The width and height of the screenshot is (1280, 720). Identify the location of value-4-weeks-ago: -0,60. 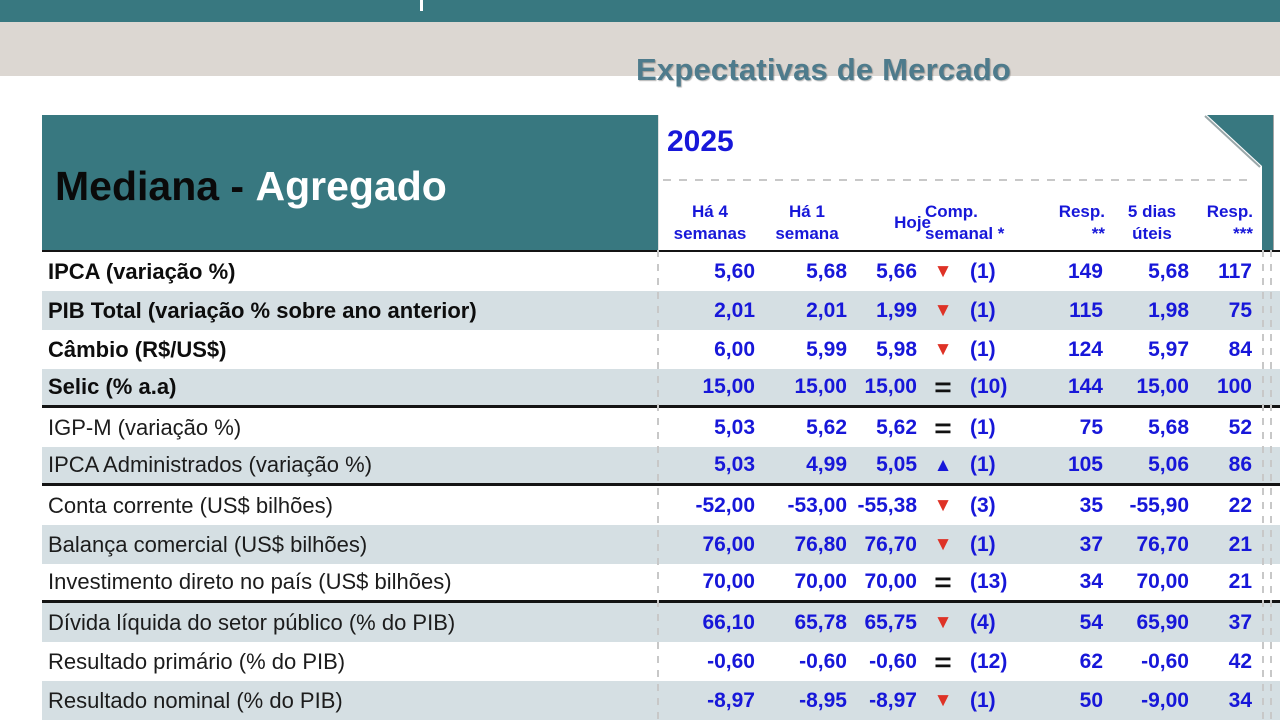
(731, 661).